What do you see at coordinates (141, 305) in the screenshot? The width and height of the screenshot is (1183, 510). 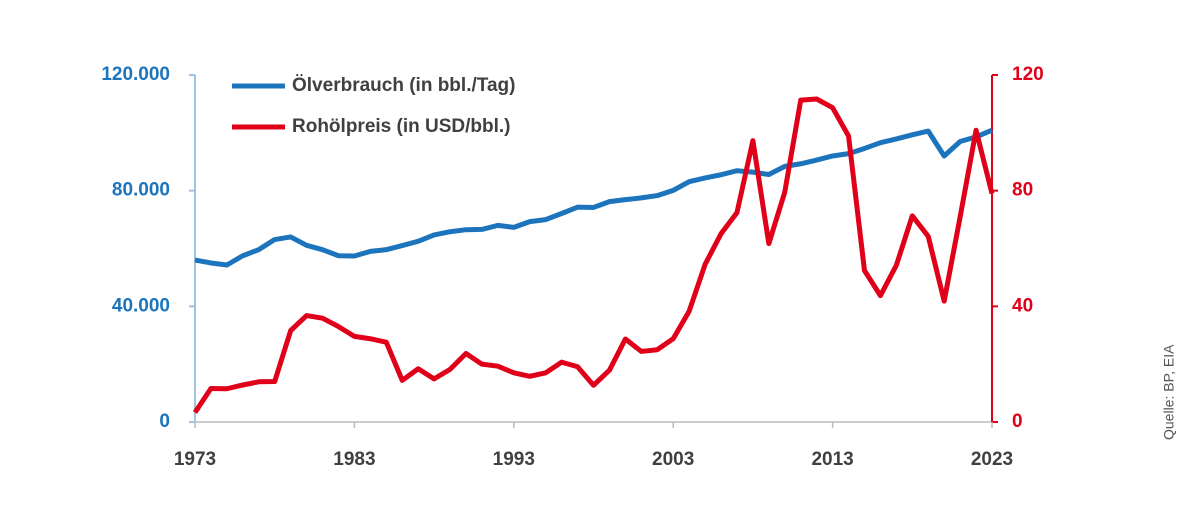 I see `y-tick-label: 40.000` at bounding box center [141, 305].